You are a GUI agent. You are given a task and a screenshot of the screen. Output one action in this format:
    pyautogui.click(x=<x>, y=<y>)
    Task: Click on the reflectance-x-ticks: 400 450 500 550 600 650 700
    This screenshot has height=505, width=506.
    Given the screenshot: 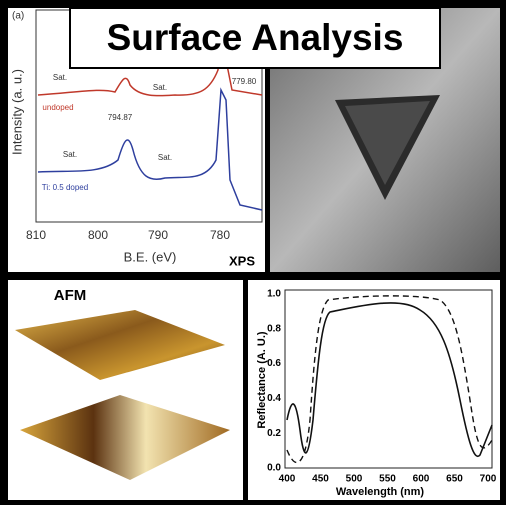 What is the action you would take?
    pyautogui.click(x=388, y=479)
    